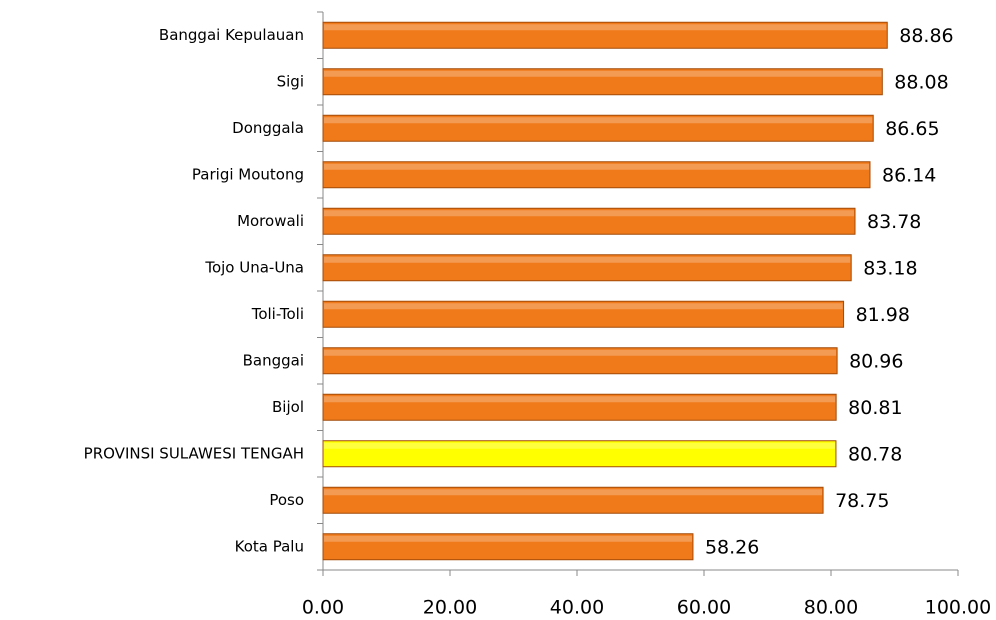  What do you see at coordinates (290, 81) in the screenshot?
I see `y-tick-label: Sigi` at bounding box center [290, 81].